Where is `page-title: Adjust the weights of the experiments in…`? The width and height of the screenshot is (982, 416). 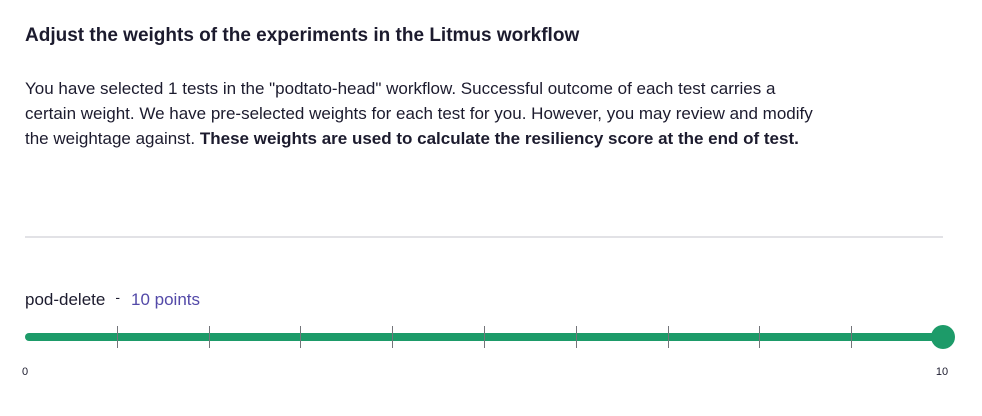
page-title: Adjust the weights of the experiments in… is located at coordinates (302, 35).